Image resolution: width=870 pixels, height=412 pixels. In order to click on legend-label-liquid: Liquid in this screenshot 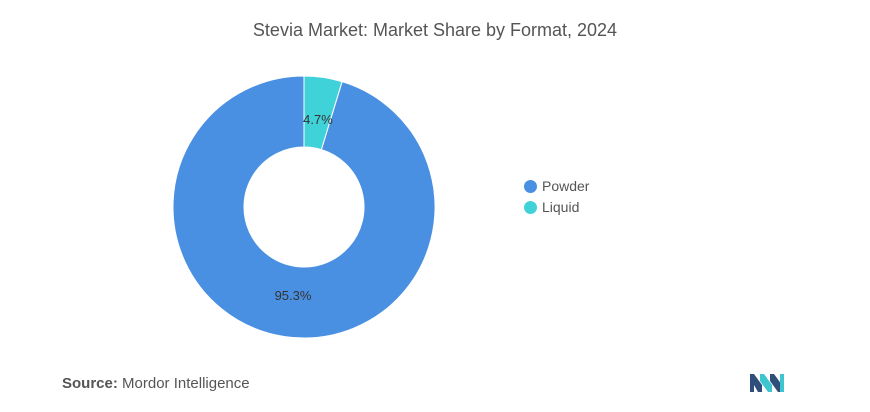, I will do `click(561, 207)`.